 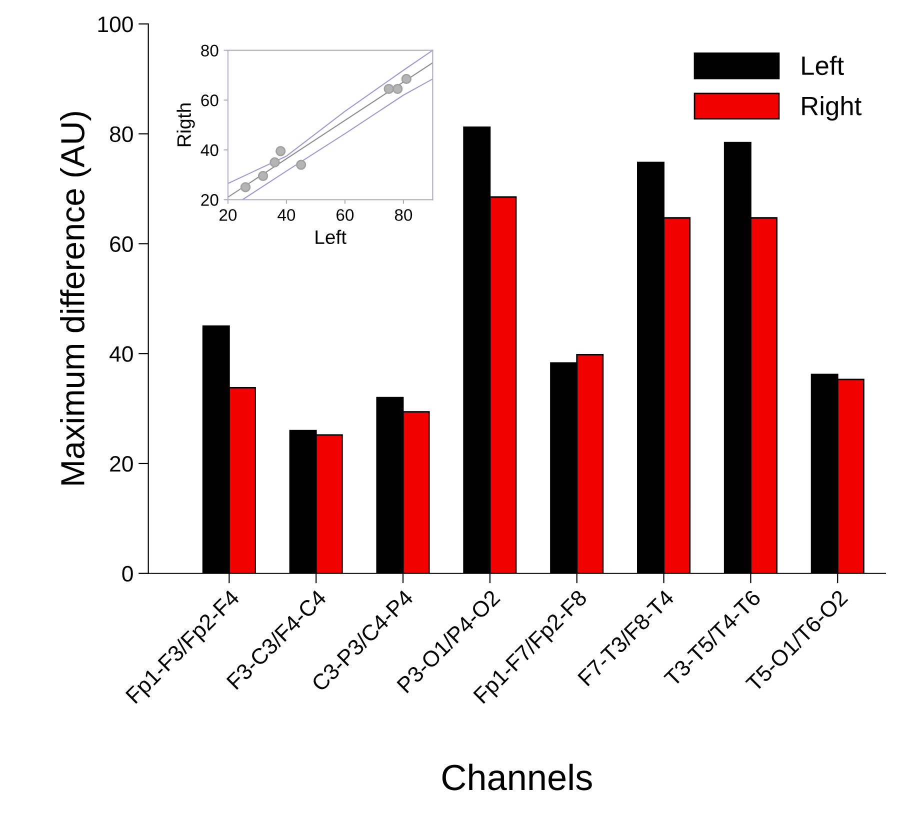 What do you see at coordinates (403, 215) in the screenshot?
I see `x-tick-label: 80` at bounding box center [403, 215].